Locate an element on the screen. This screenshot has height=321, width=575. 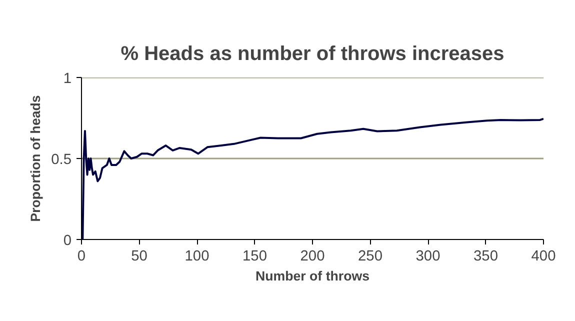
chart-title: % Heads as number of throws increases is located at coordinates (312, 54).